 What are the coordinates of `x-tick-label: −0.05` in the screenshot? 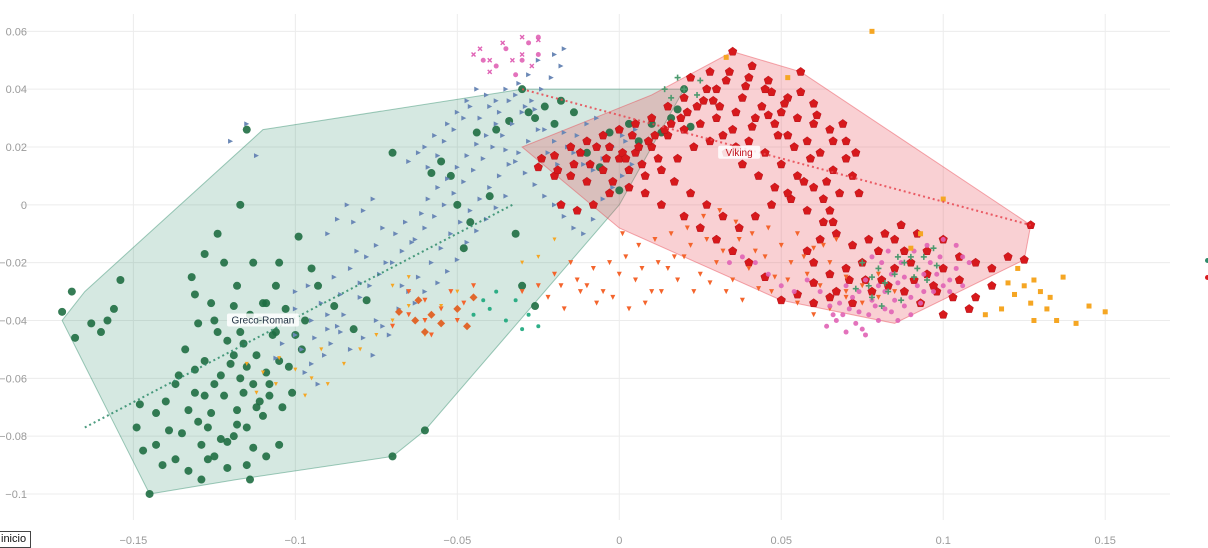 It's located at (457, 541).